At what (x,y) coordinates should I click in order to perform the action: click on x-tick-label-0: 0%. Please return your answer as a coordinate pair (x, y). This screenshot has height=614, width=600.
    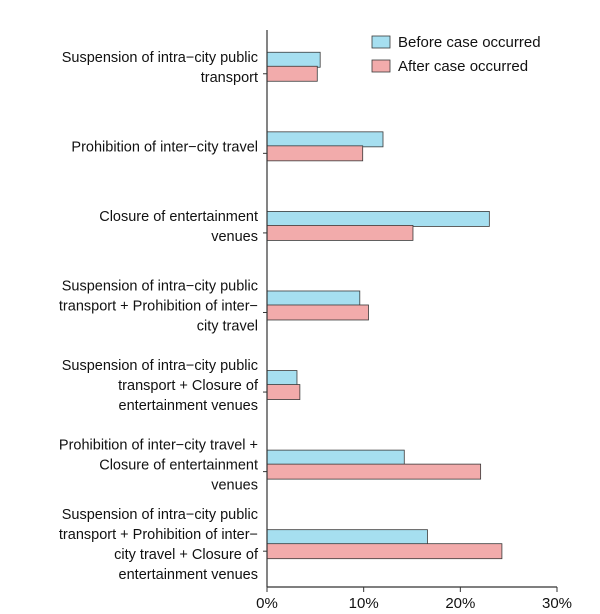
    Looking at the image, I should click on (267, 603).